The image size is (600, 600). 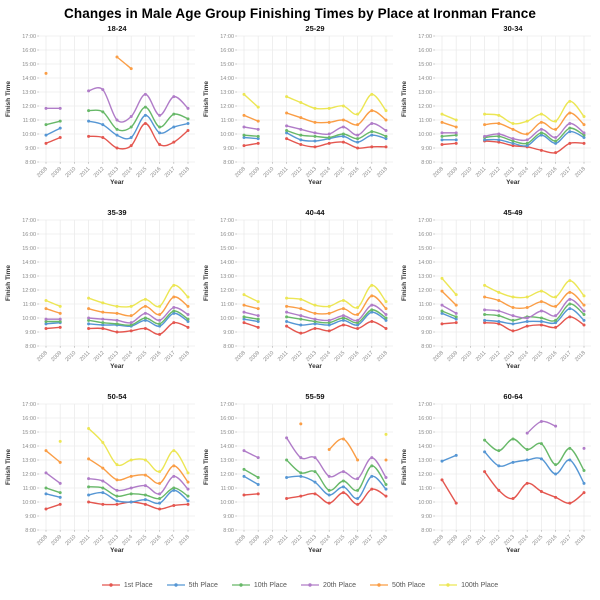 I want to click on subplot-title: 50-54, so click(x=117, y=396).